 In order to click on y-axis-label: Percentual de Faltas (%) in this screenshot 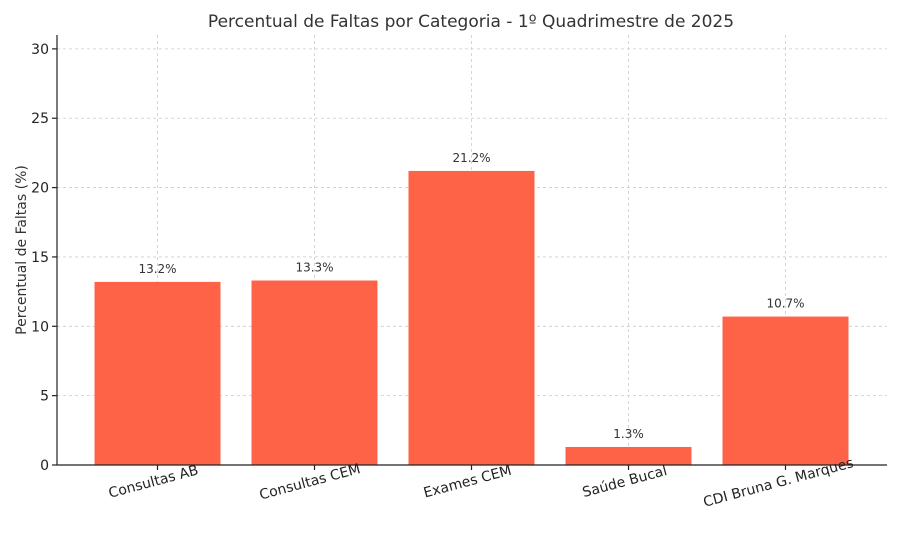, I will do `click(22, 250)`.